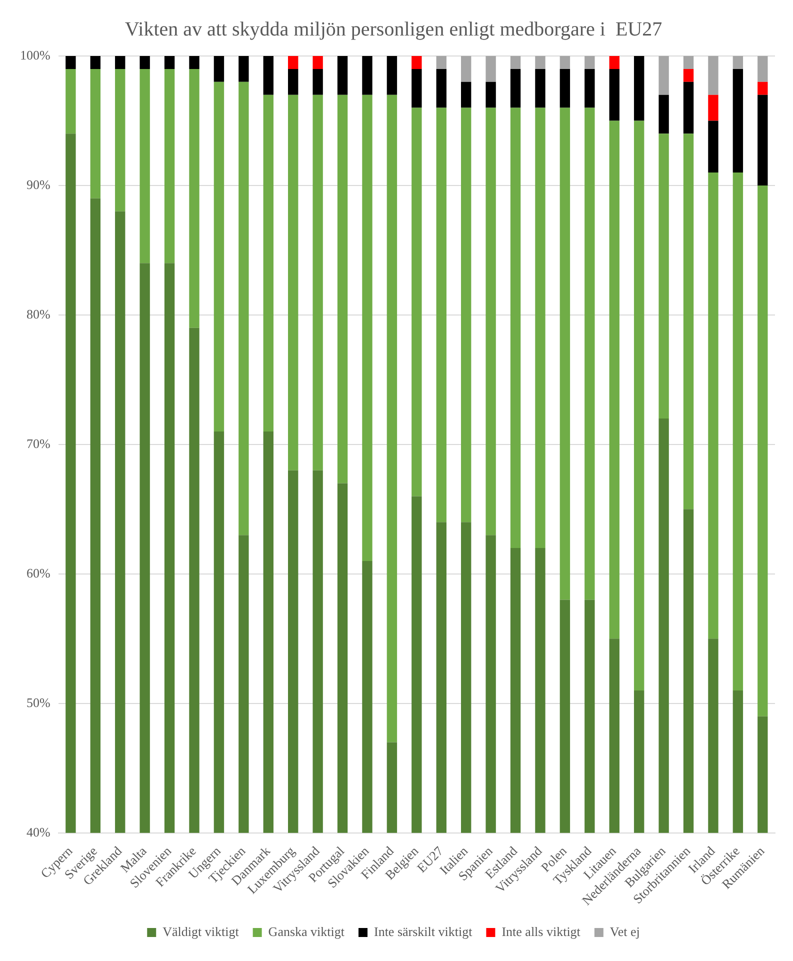 This screenshot has width=793, height=961. Describe the element at coordinates (38, 702) in the screenshot. I see `y-tick-label: 50%` at that location.